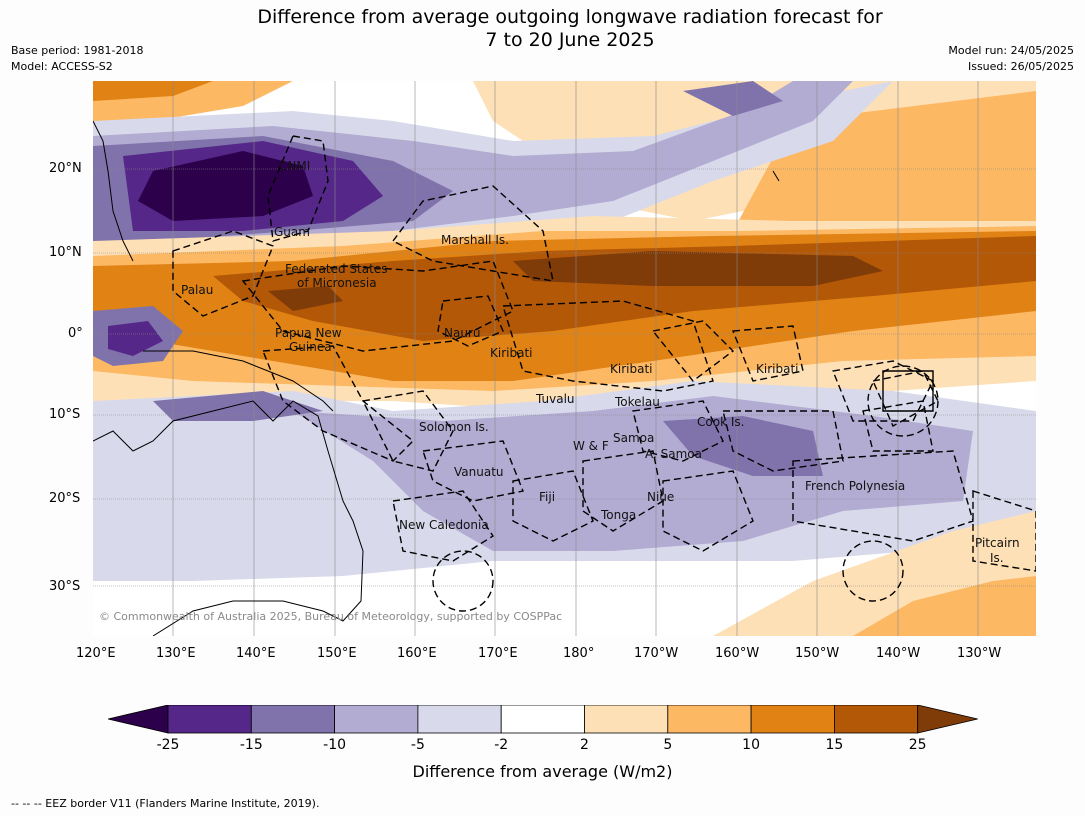 The height and width of the screenshot is (816, 1085). I want to click on anomaly-band-nw-orange-dark, so click(153, 91).